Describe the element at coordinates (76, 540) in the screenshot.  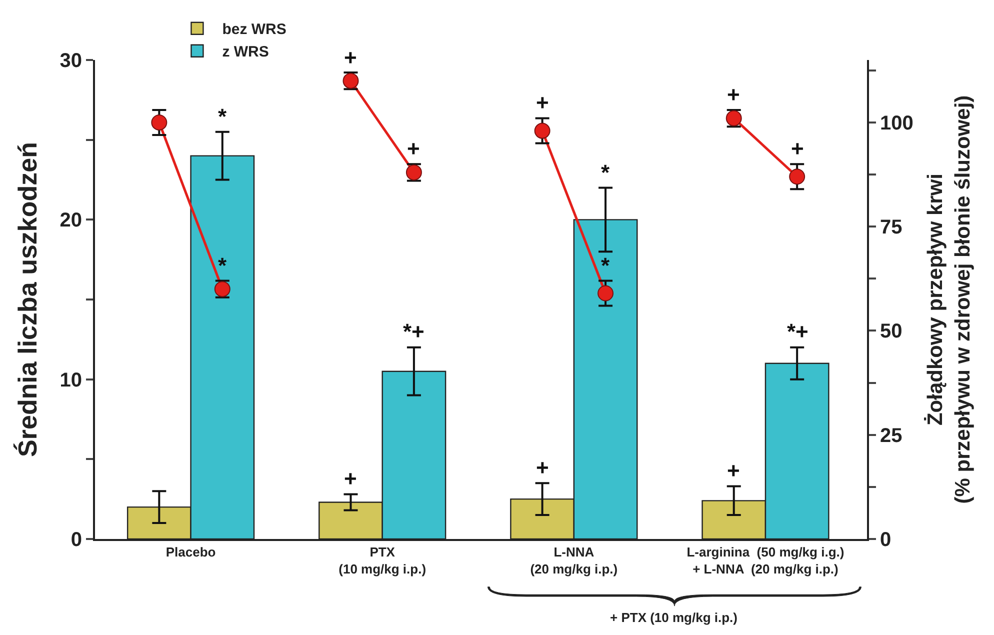
I see `y-tick-label: 0` at that location.